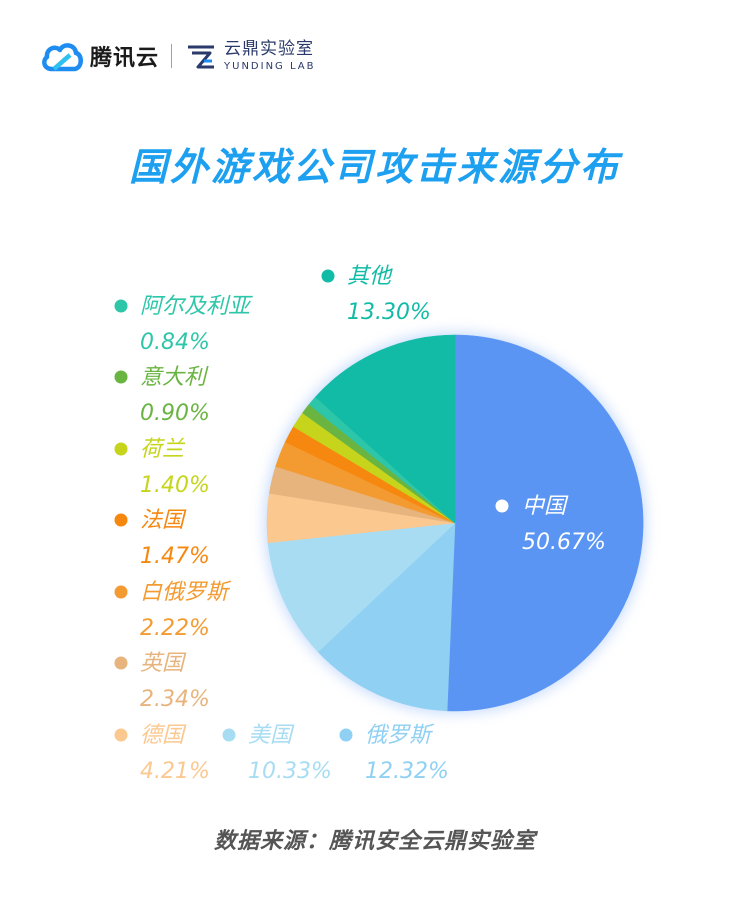  Describe the element at coordinates (400, 735) in the screenshot. I see `slice-name-1: 俄罗斯` at that location.